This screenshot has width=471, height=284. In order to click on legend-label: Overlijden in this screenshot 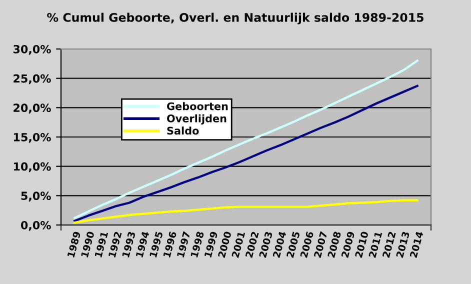, I will do `click(196, 119)`.